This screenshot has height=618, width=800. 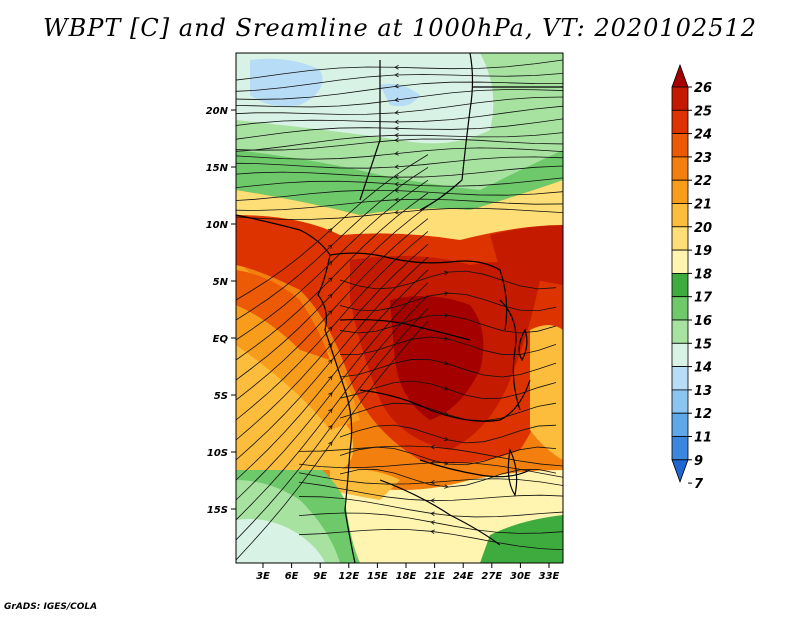 What do you see at coordinates (399, 210) in the screenshot?
I see `field-north-yellow` at bounding box center [399, 210].